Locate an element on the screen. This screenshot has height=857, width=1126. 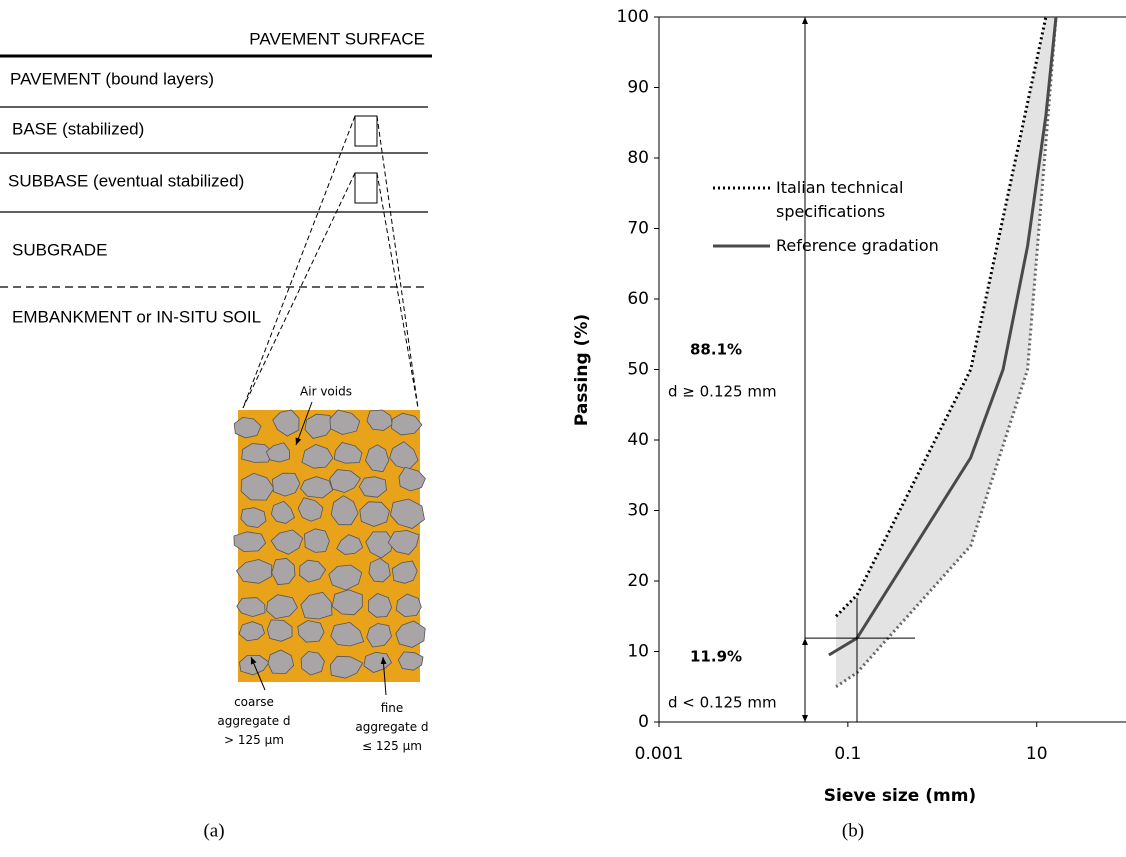
annotation: d ≥ 0.125 mm is located at coordinates (722, 392).